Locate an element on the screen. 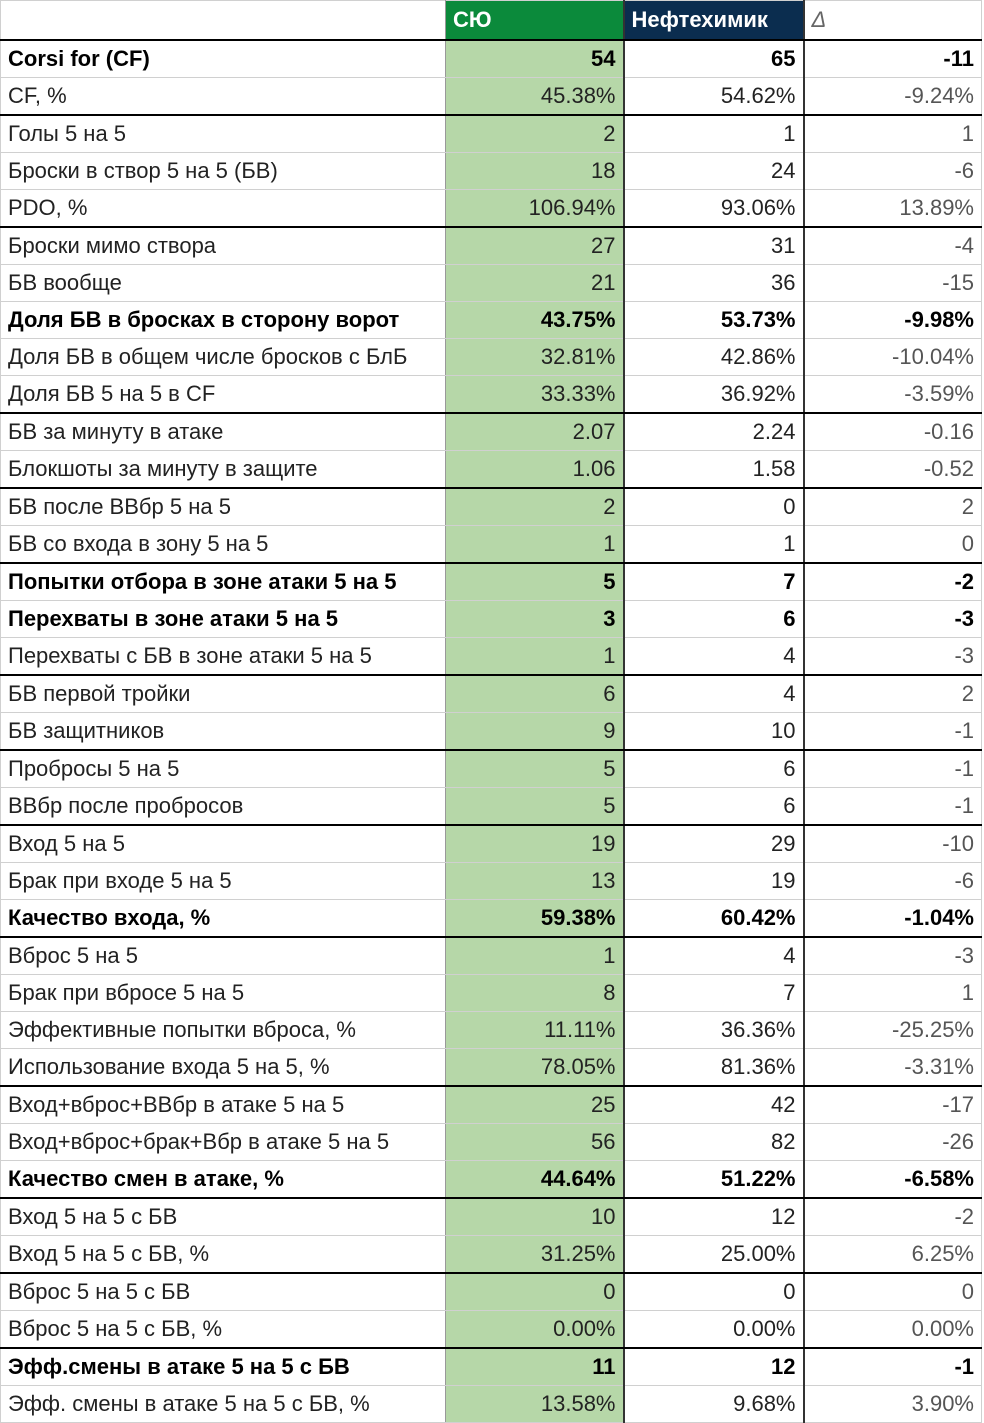 Image resolution: width=984 pixels, height=1423 pixels. cell-value: -3.59% is located at coordinates (892, 394).